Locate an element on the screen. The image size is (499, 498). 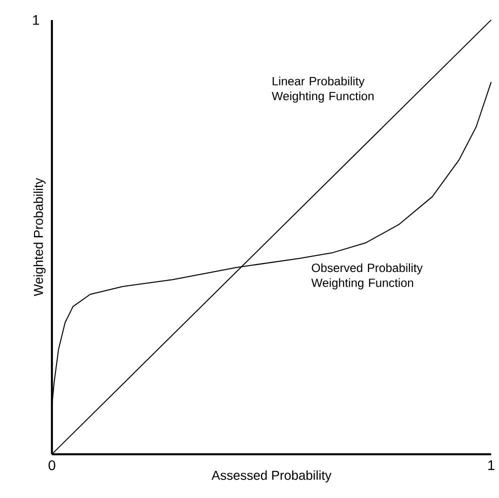
x-tick-label: 0 is located at coordinates (52, 465).